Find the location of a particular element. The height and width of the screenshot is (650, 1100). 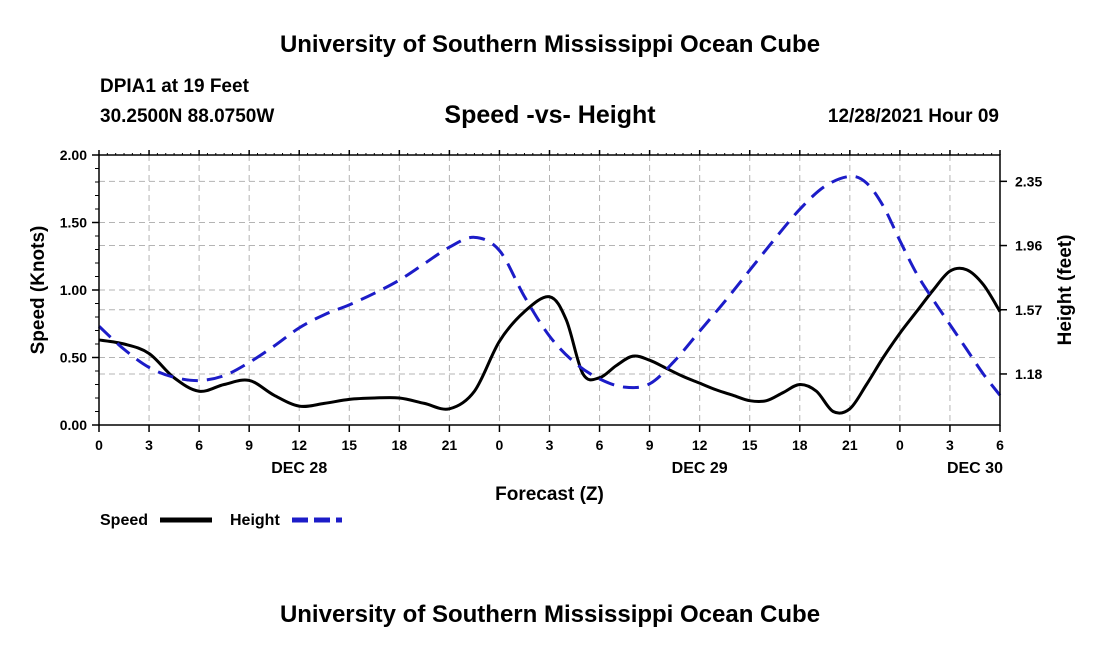

date-label: DEC 28 is located at coordinates (299, 468).